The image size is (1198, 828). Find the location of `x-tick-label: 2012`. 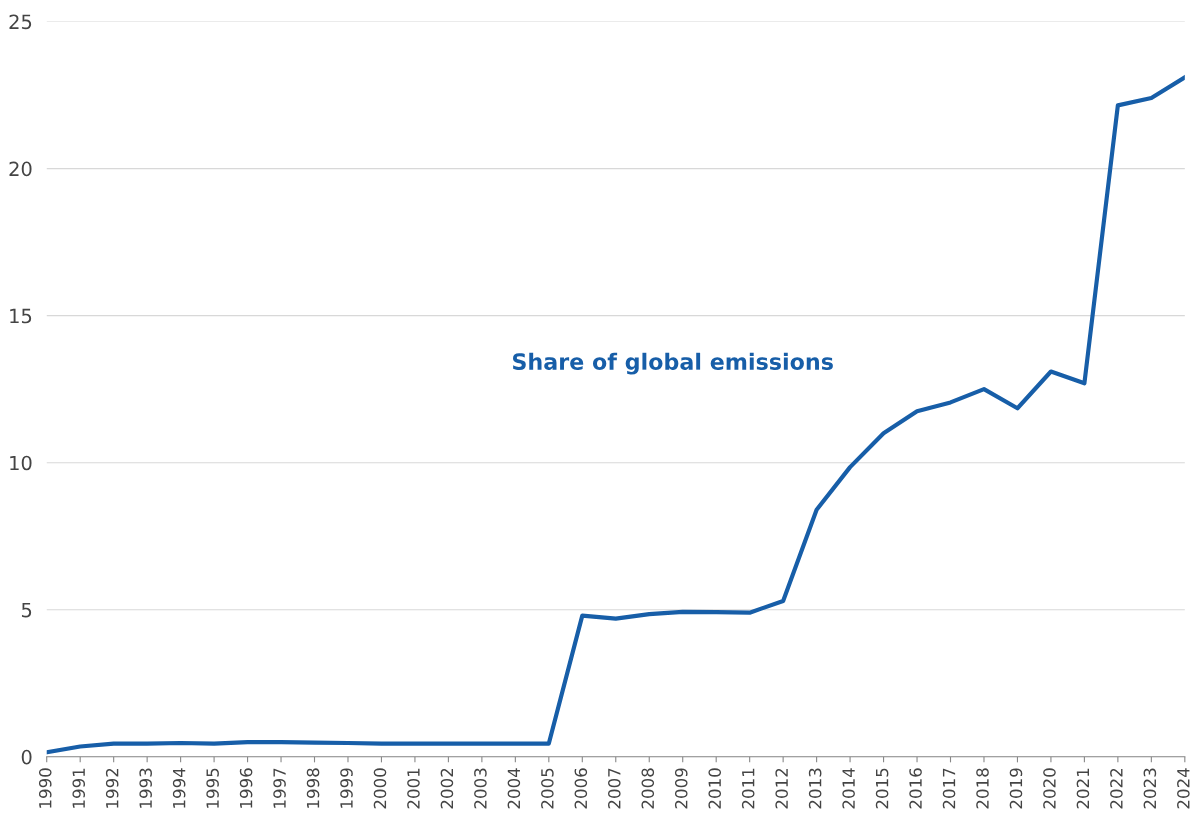

x-tick-label: 2012 is located at coordinates (781, 788).